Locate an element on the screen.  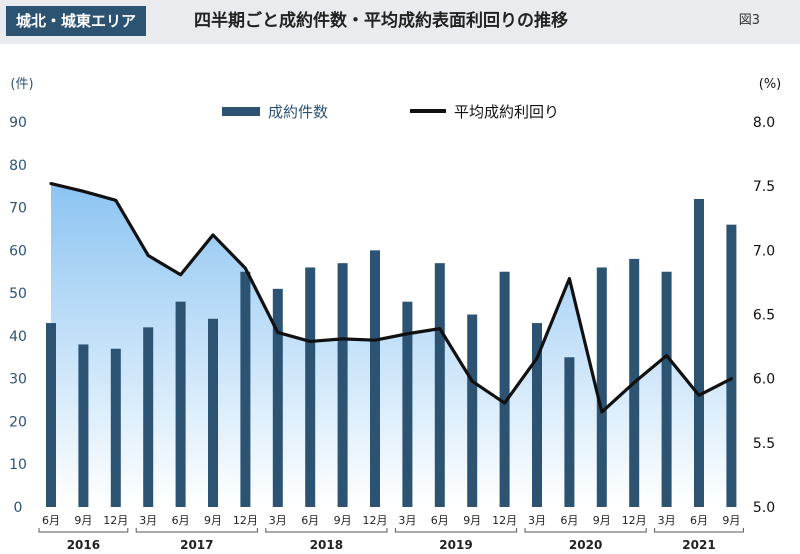
left-tick-label: 60 is located at coordinates (18, 251).